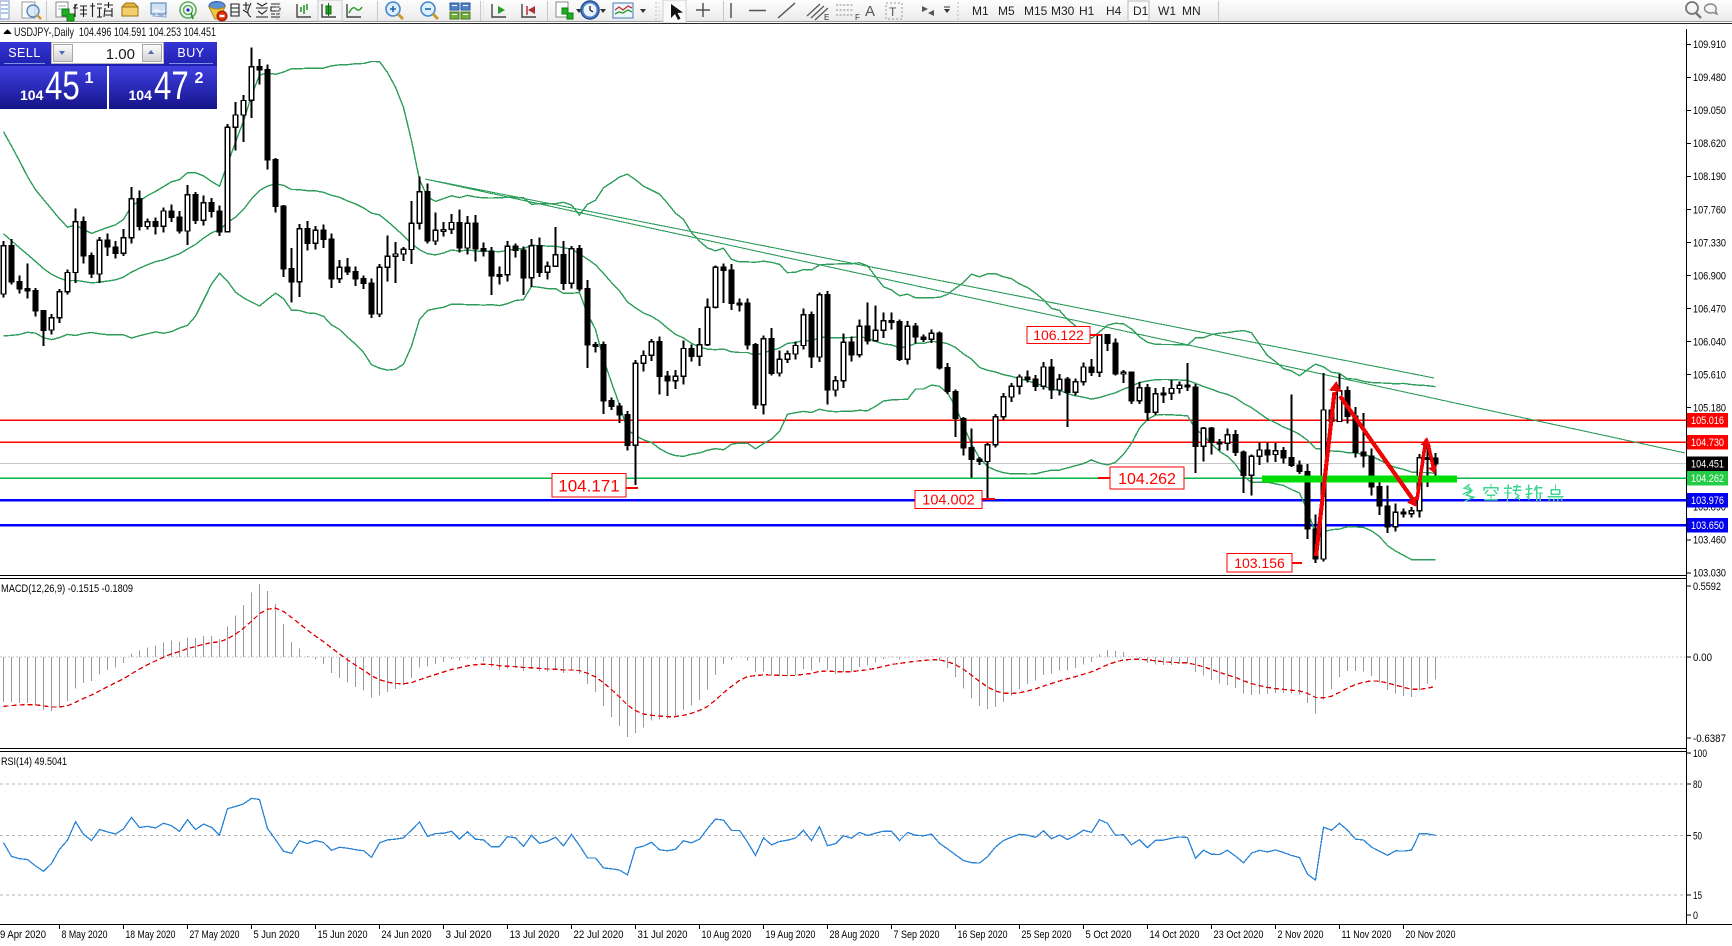 This screenshot has width=1732, height=946. I want to click on svg-text: 103.890, so click(1709, 508).